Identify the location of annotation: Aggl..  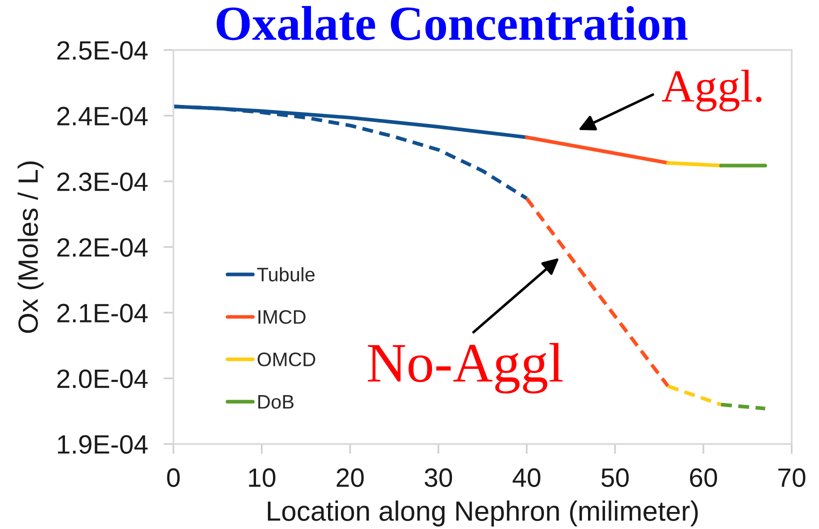
(712, 91).